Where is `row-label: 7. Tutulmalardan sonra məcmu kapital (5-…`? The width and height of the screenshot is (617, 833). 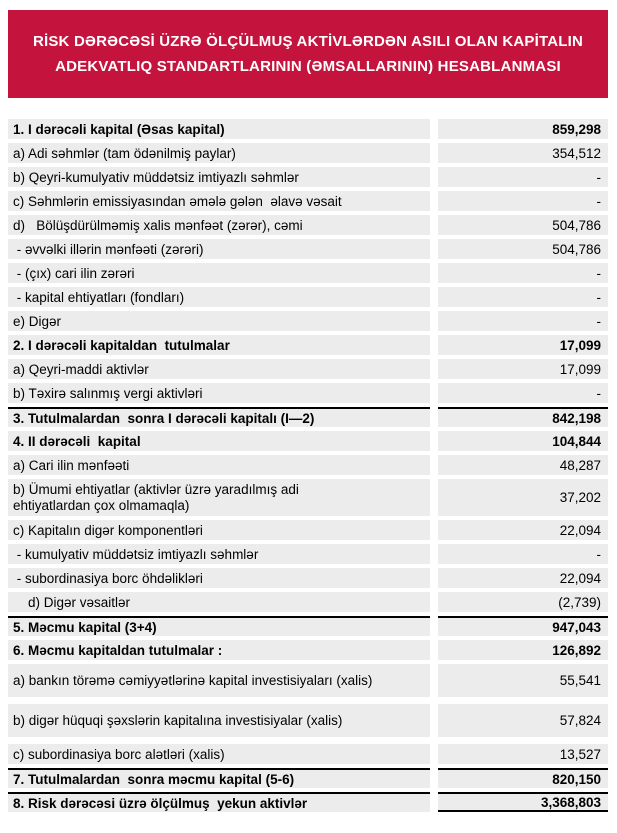
row-label: 7. Tutulmalardan sonra məcmu kapital (5-… is located at coordinates (219, 778).